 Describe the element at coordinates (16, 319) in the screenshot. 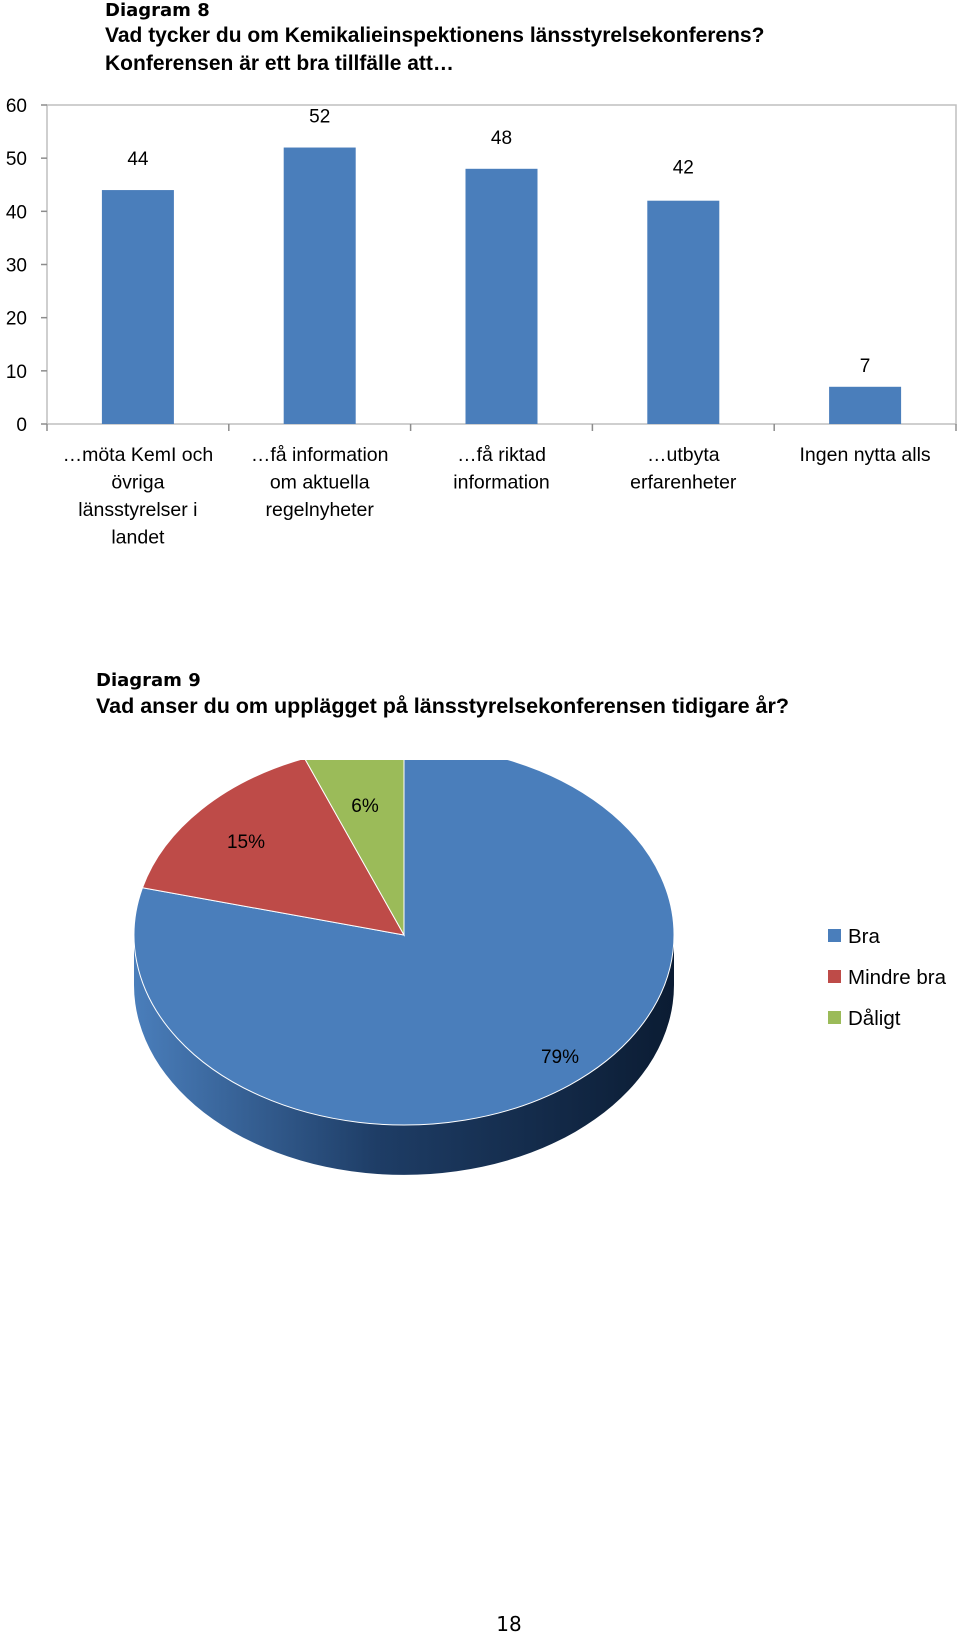

I see `y-tick-label: 20` at that location.